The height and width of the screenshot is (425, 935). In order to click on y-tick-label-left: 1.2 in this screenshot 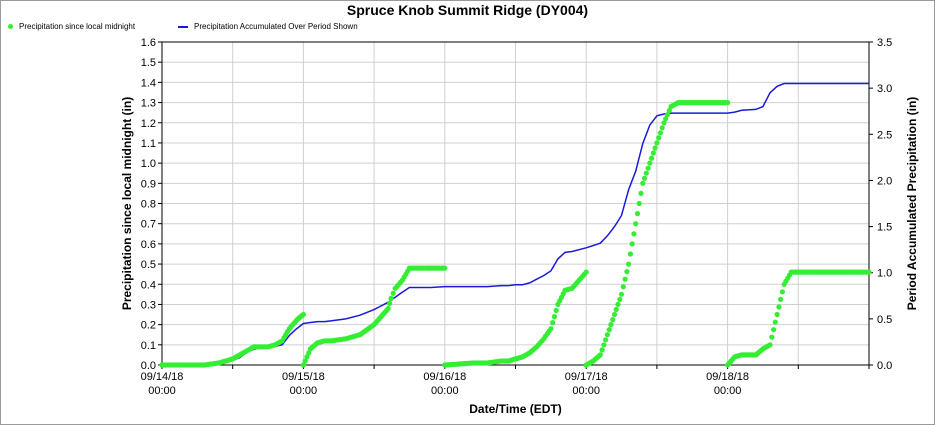, I will do `click(148, 124)`.